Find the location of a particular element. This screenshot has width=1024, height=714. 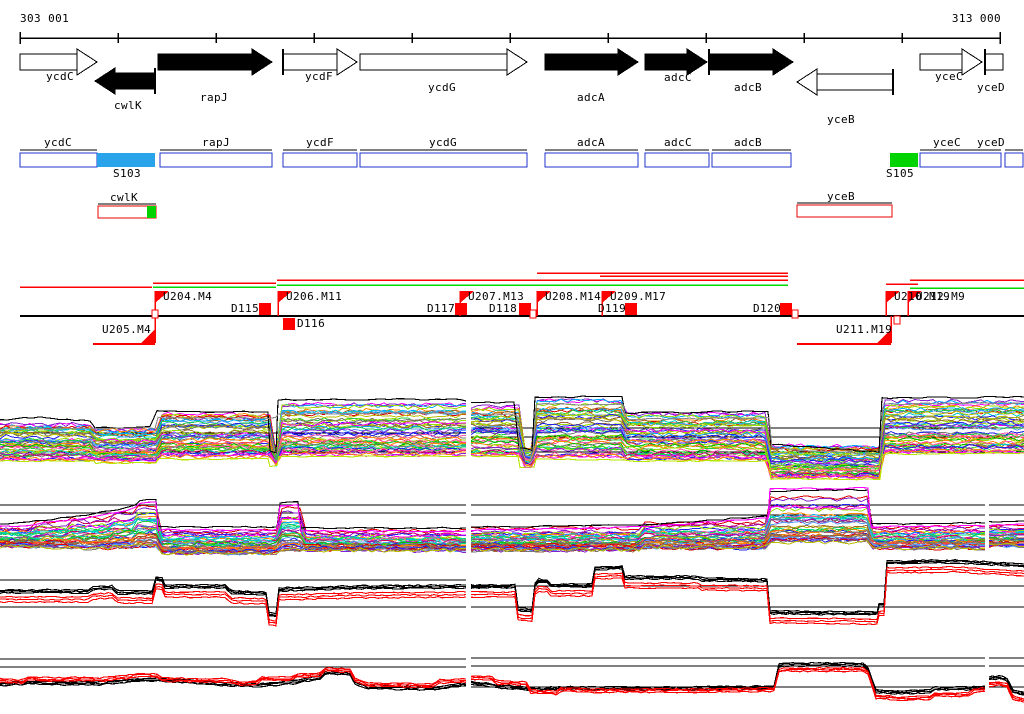

gene-arrow-adcC is located at coordinates (676, 62).